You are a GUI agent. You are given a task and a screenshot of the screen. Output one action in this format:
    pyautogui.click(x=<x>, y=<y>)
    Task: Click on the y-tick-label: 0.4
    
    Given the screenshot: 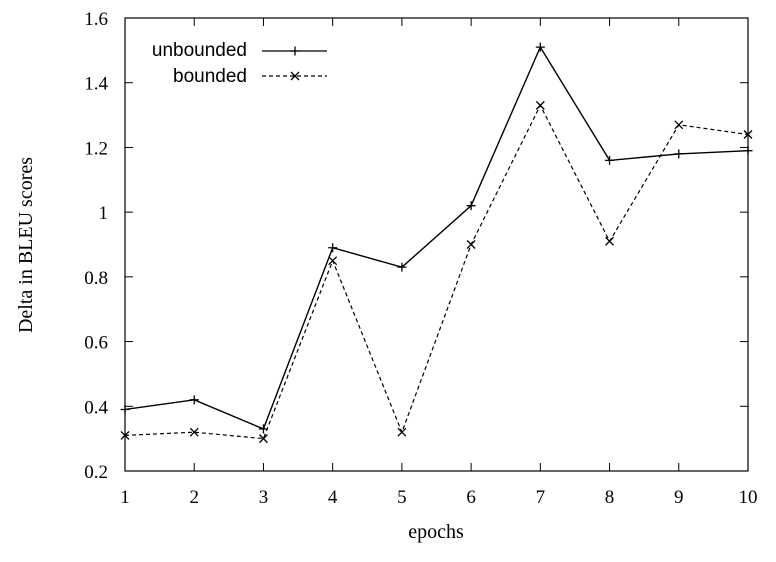 What is the action you would take?
    pyautogui.click(x=96, y=407)
    